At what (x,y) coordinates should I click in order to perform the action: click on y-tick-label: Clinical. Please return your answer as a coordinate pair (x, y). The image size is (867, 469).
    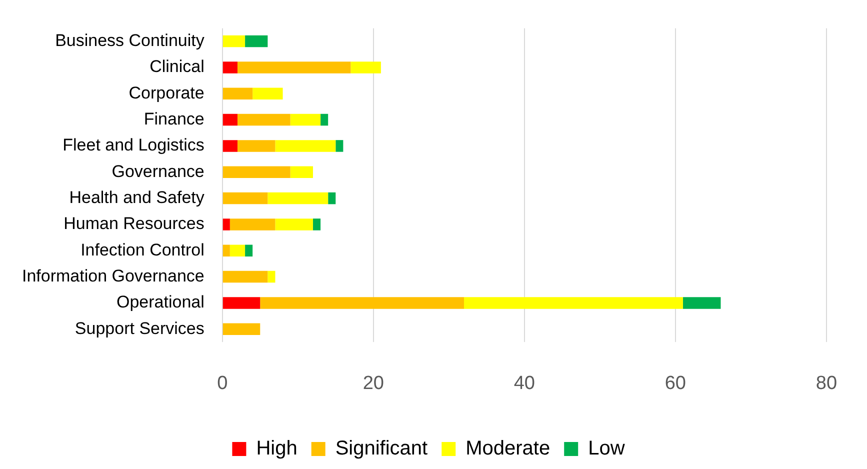
    Looking at the image, I should click on (177, 66).